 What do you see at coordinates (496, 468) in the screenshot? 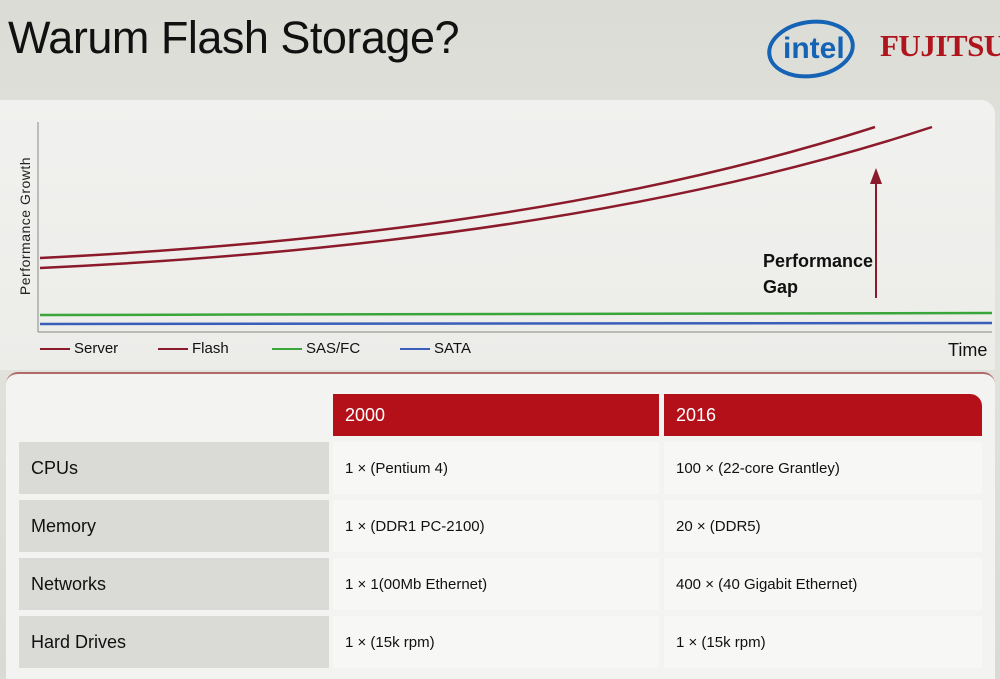
I see `cell-cpus-2000: 1 × (Pentium 4)` at bounding box center [496, 468].